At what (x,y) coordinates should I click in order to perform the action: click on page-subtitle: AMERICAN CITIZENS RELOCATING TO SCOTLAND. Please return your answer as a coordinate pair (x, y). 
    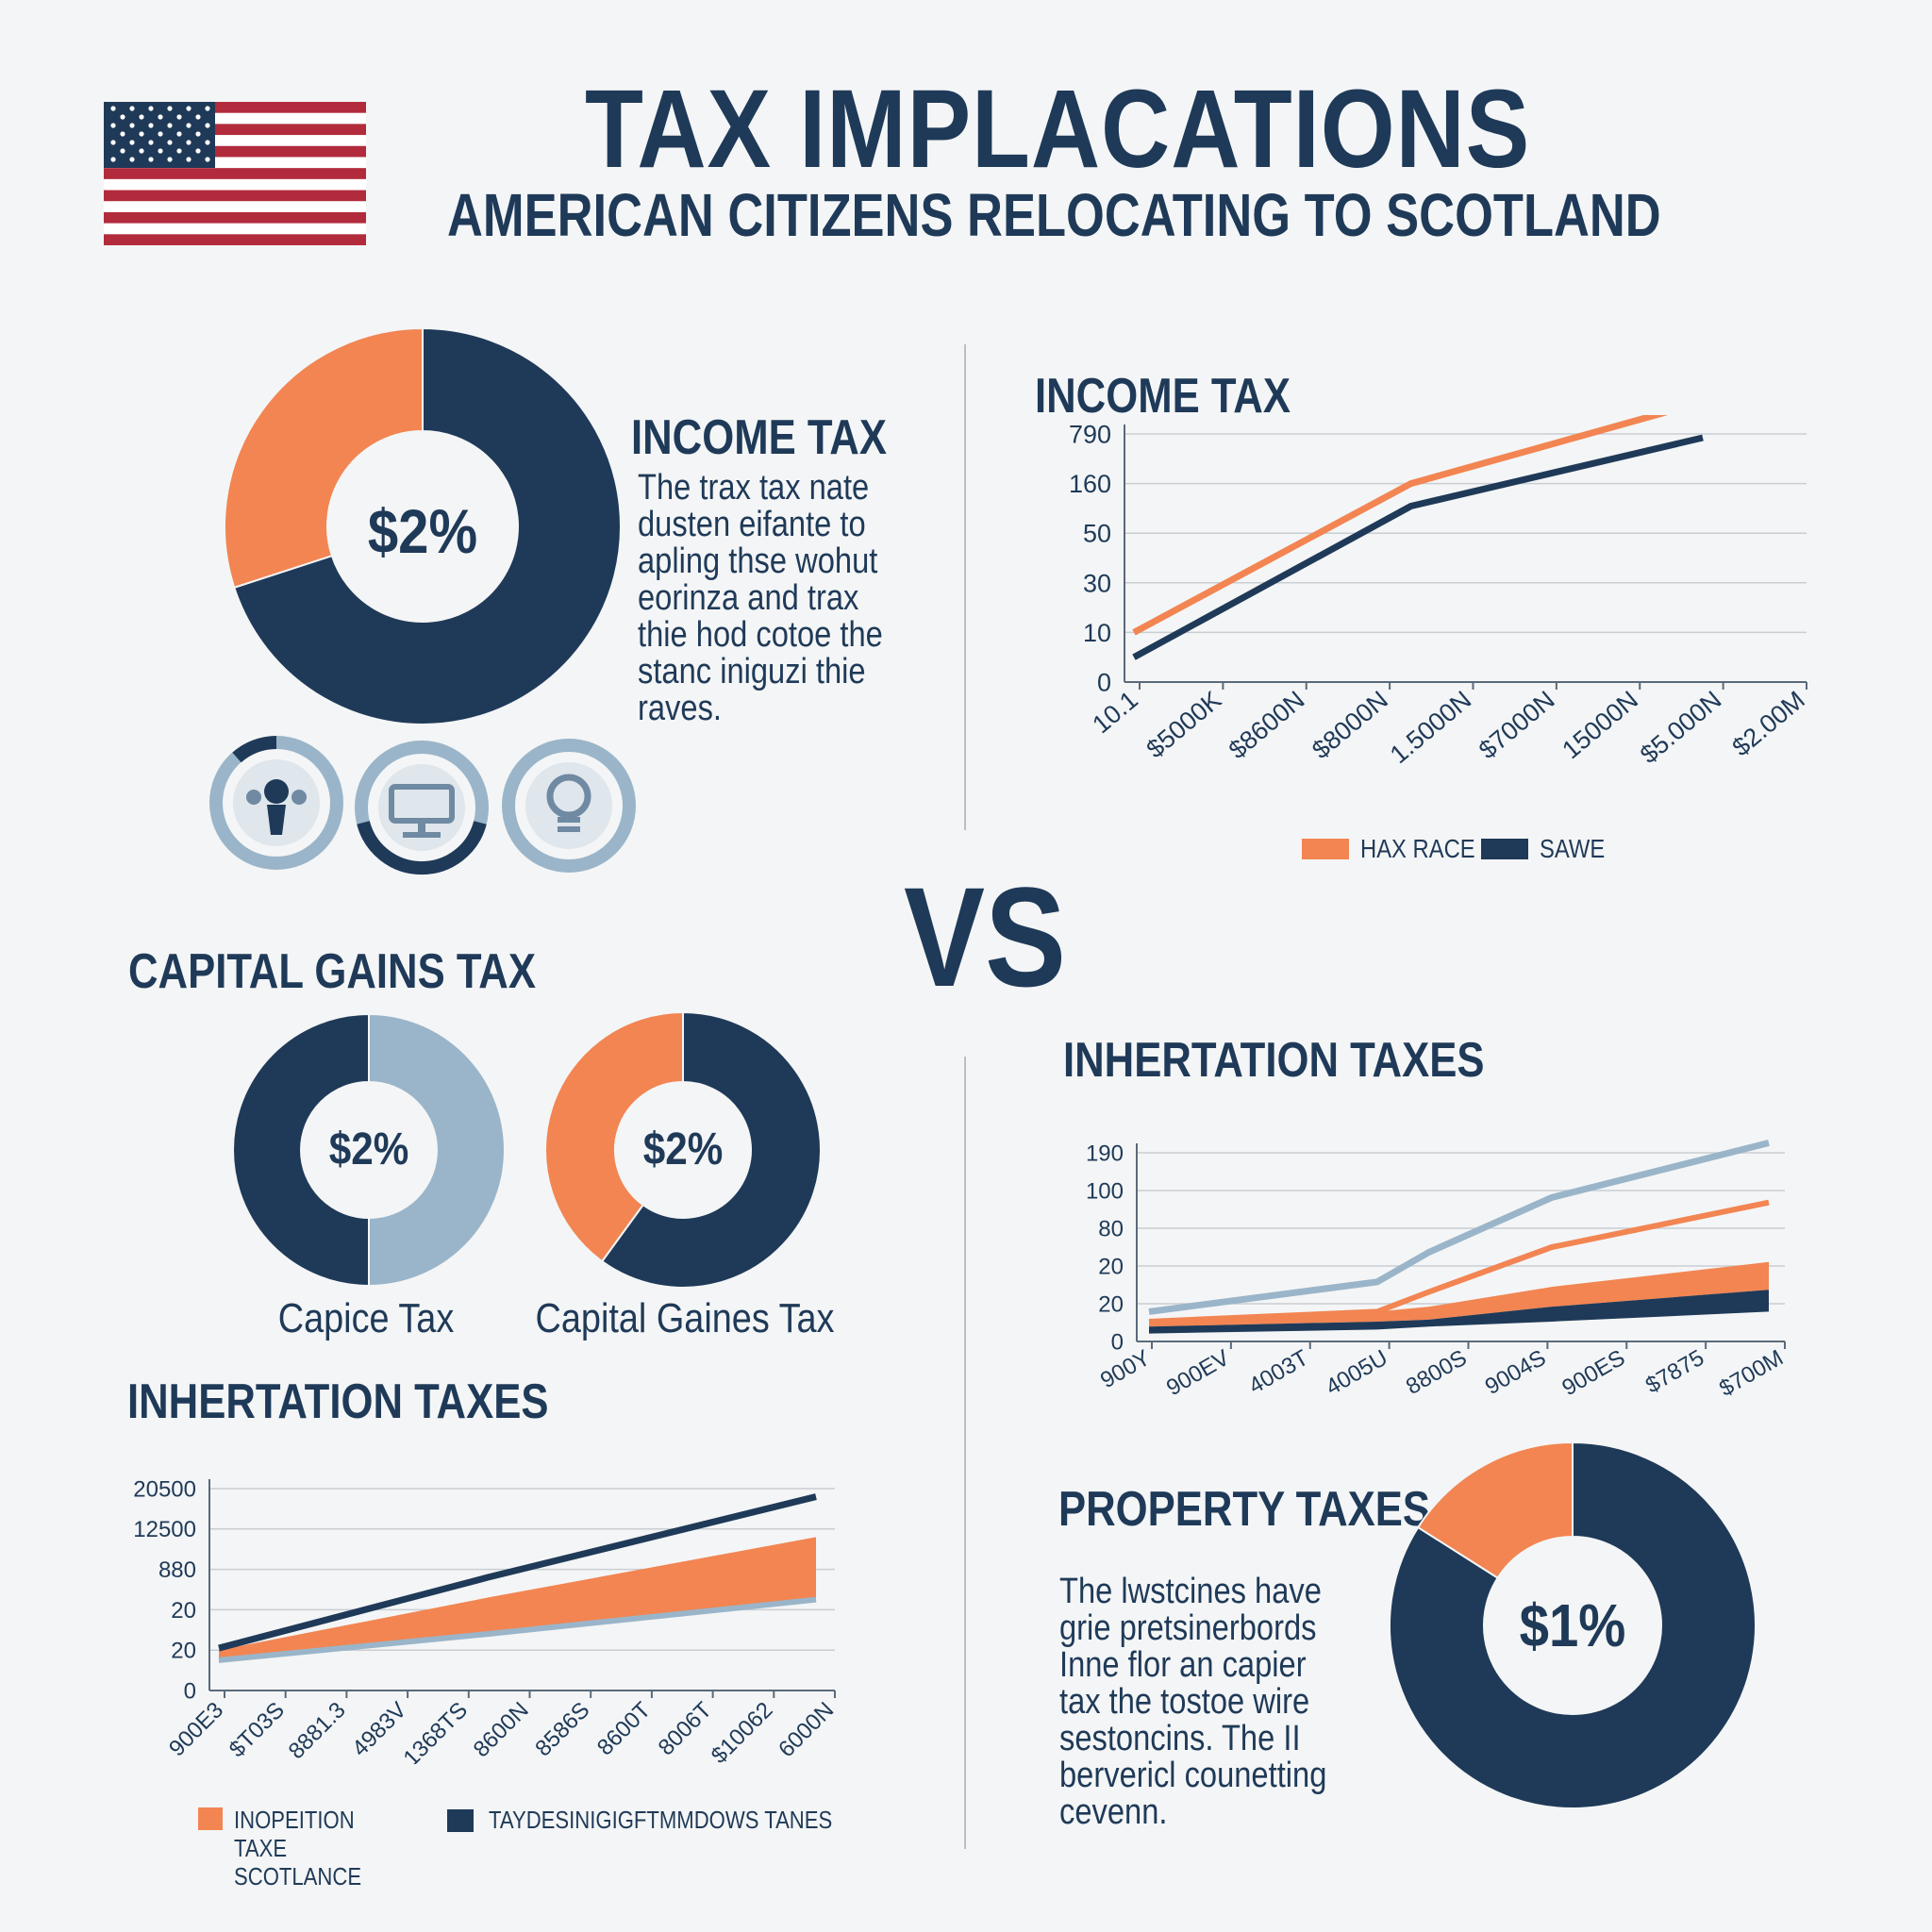
    Looking at the image, I should click on (1054, 215).